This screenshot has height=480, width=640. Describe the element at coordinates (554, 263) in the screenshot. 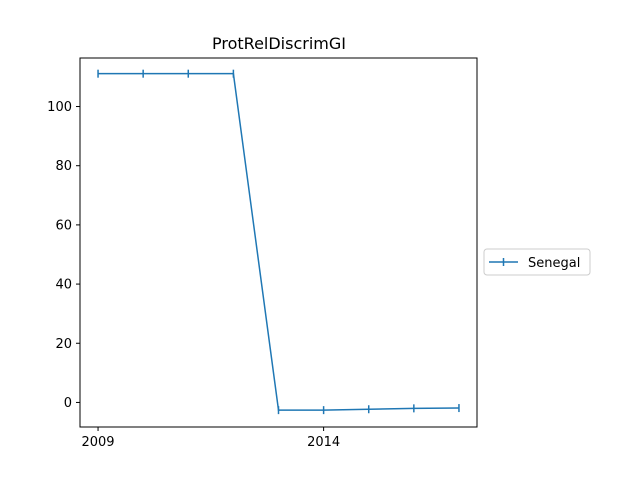

I see `legend-label-senegal: Senegal` at that location.